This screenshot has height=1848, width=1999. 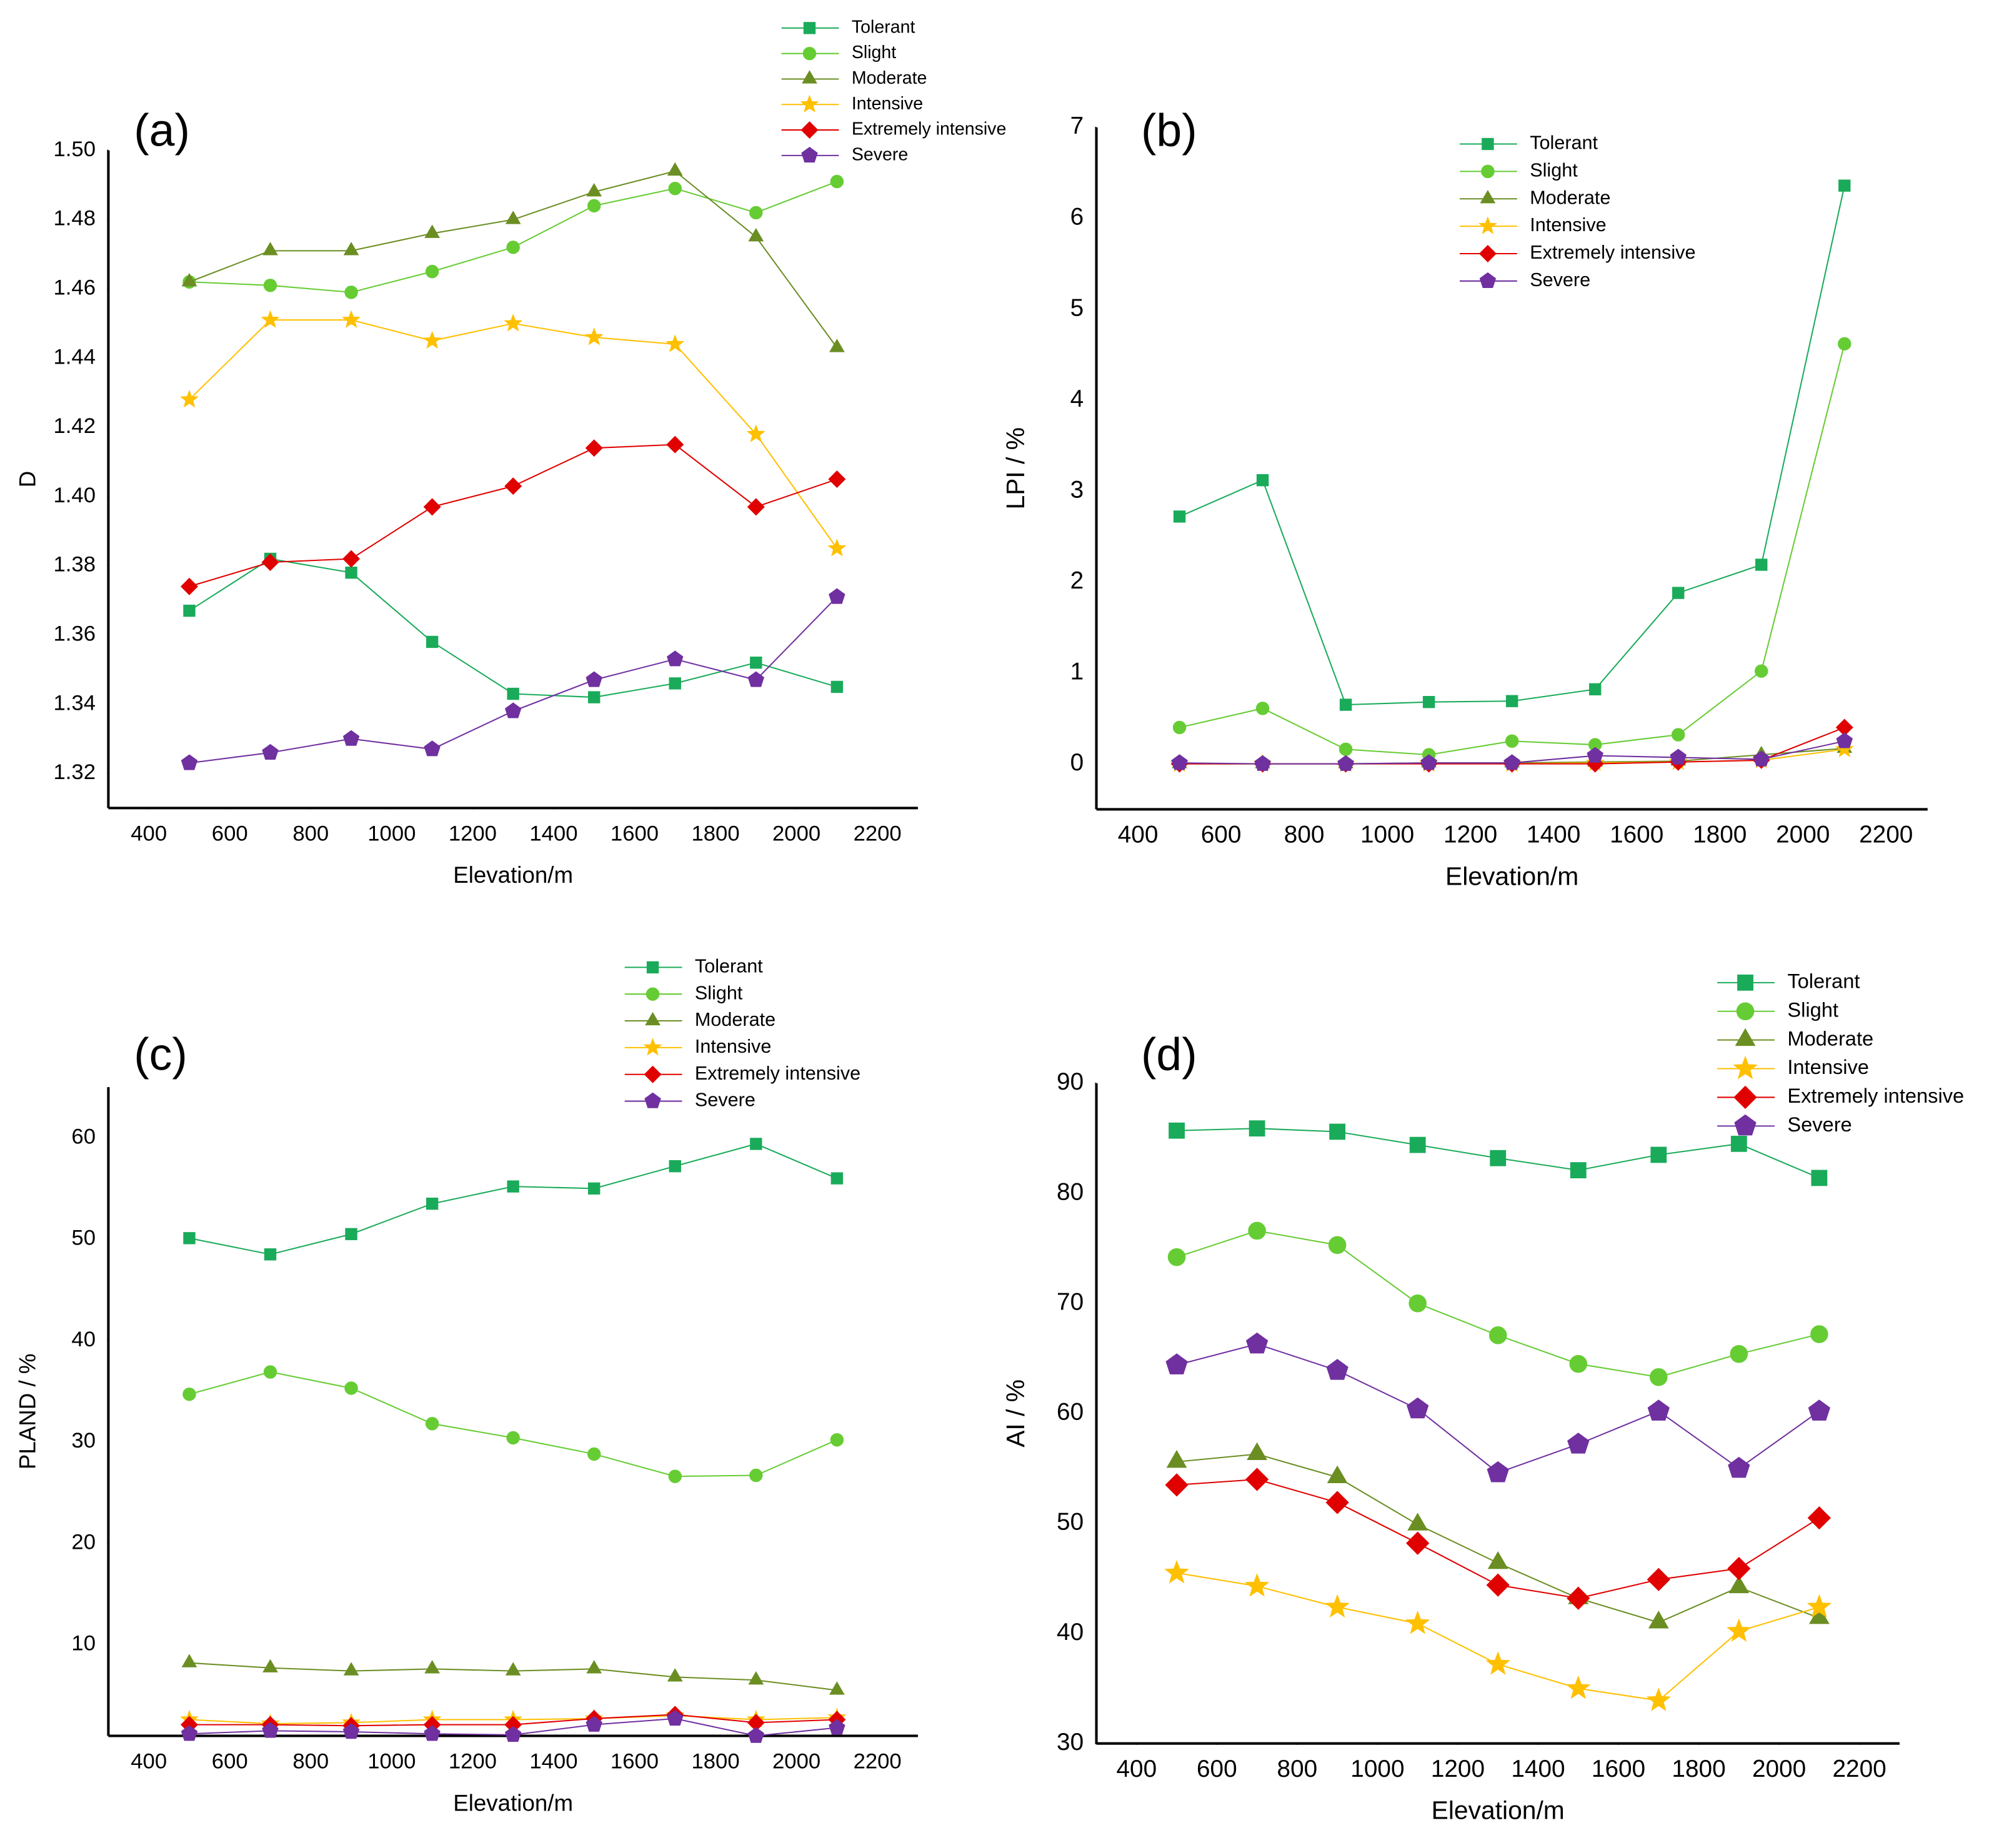 What do you see at coordinates (28, 480) in the screenshot?
I see `y-axis-title: D` at bounding box center [28, 480].